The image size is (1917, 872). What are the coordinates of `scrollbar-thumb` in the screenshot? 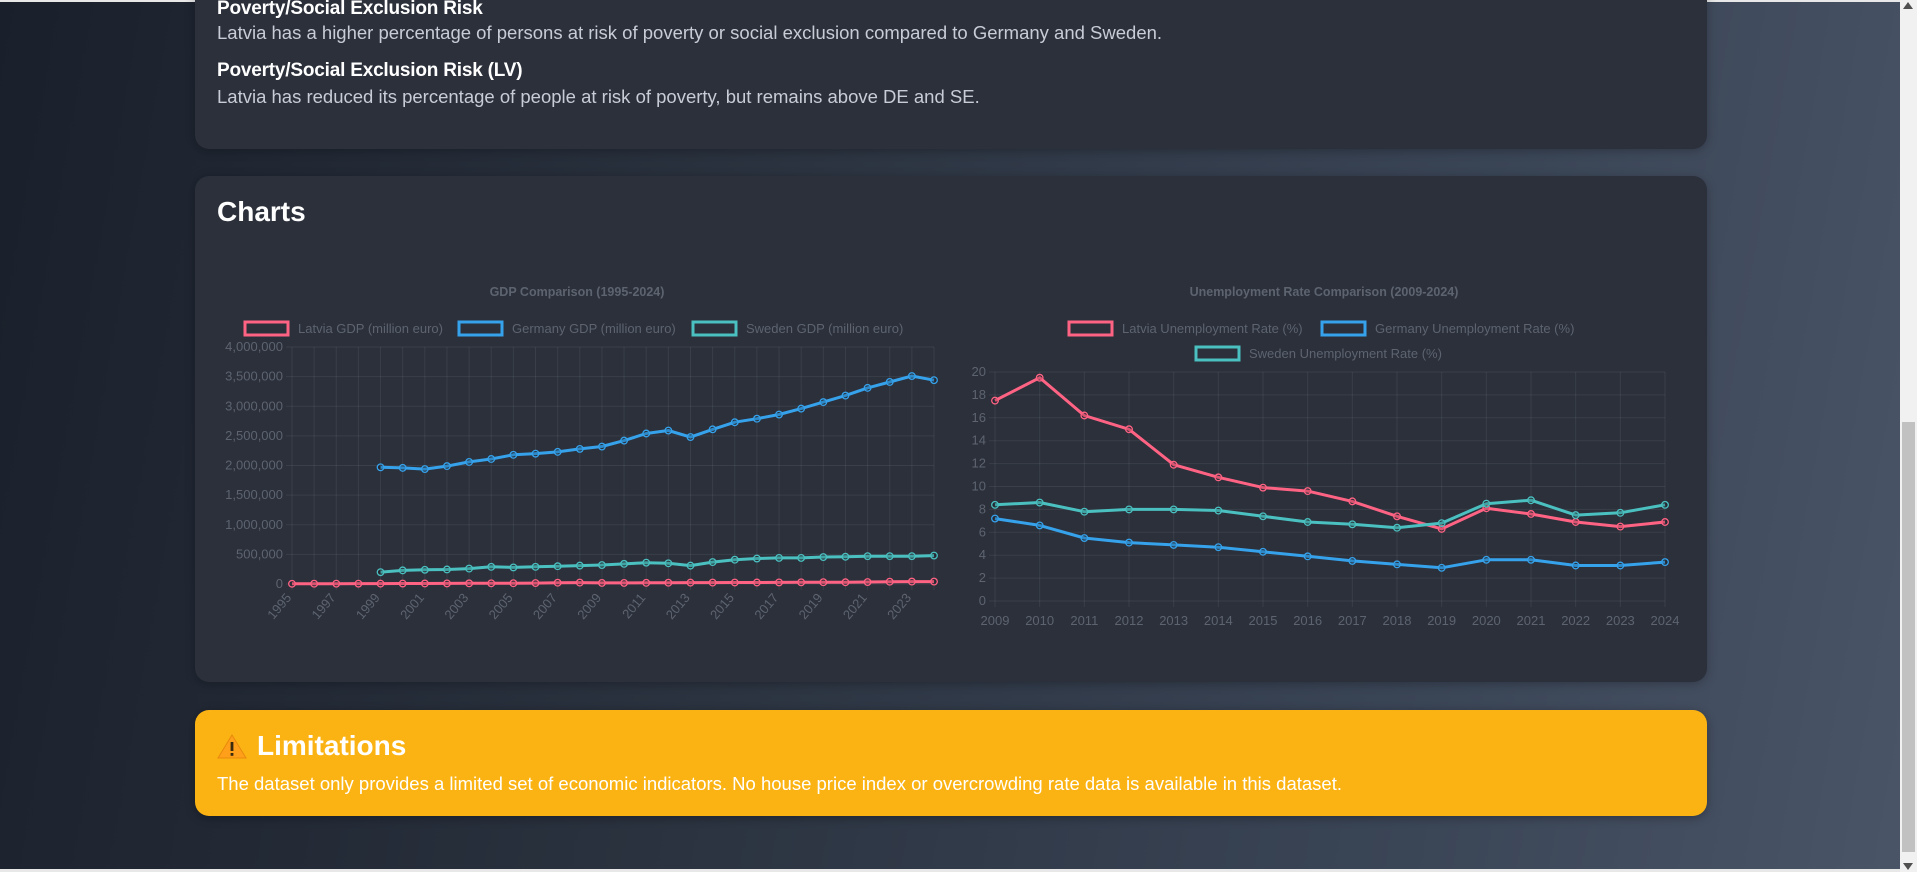 It's located at (1908, 637).